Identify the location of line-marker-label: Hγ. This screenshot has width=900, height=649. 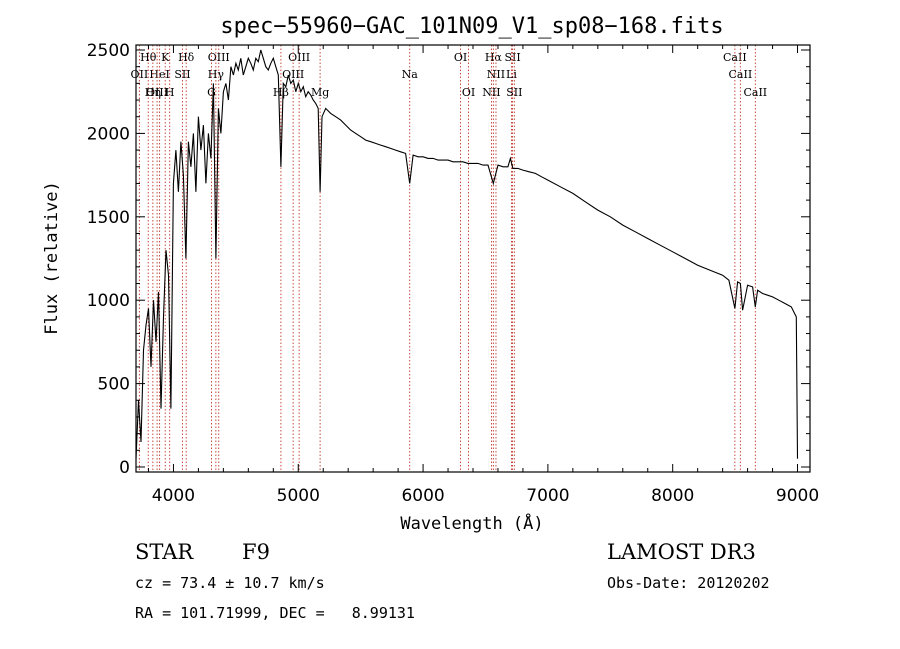
(216, 74).